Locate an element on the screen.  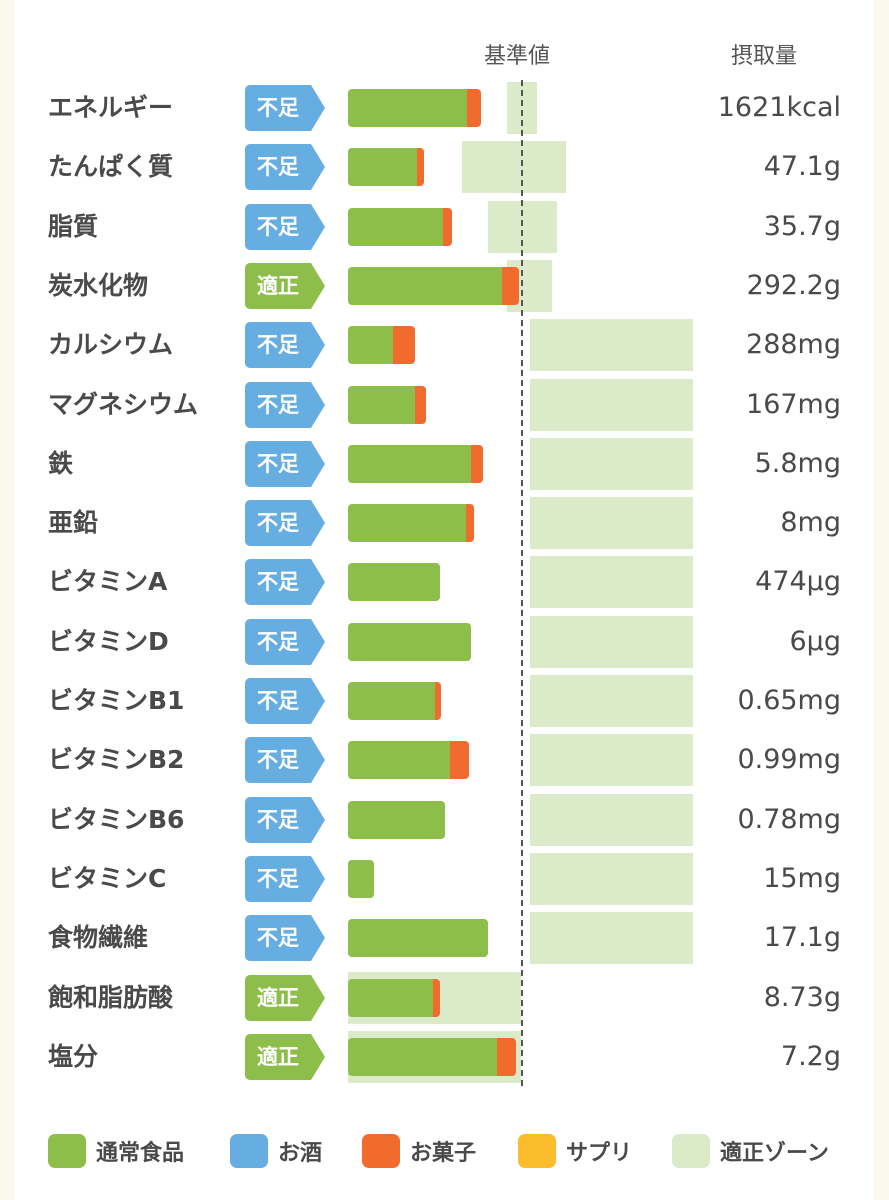
intake-value: 288mg is located at coordinates (793, 345).